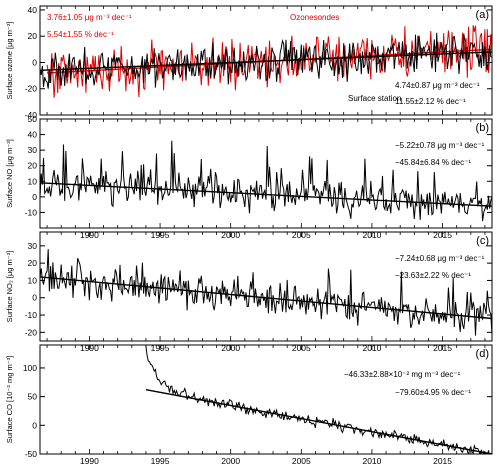 Image resolution: width=500 pixels, height=469 pixels. Describe the element at coordinates (9, 287) in the screenshot. I see `y-axis-label: Surface NO₂ [μg m⁻³]` at that location.